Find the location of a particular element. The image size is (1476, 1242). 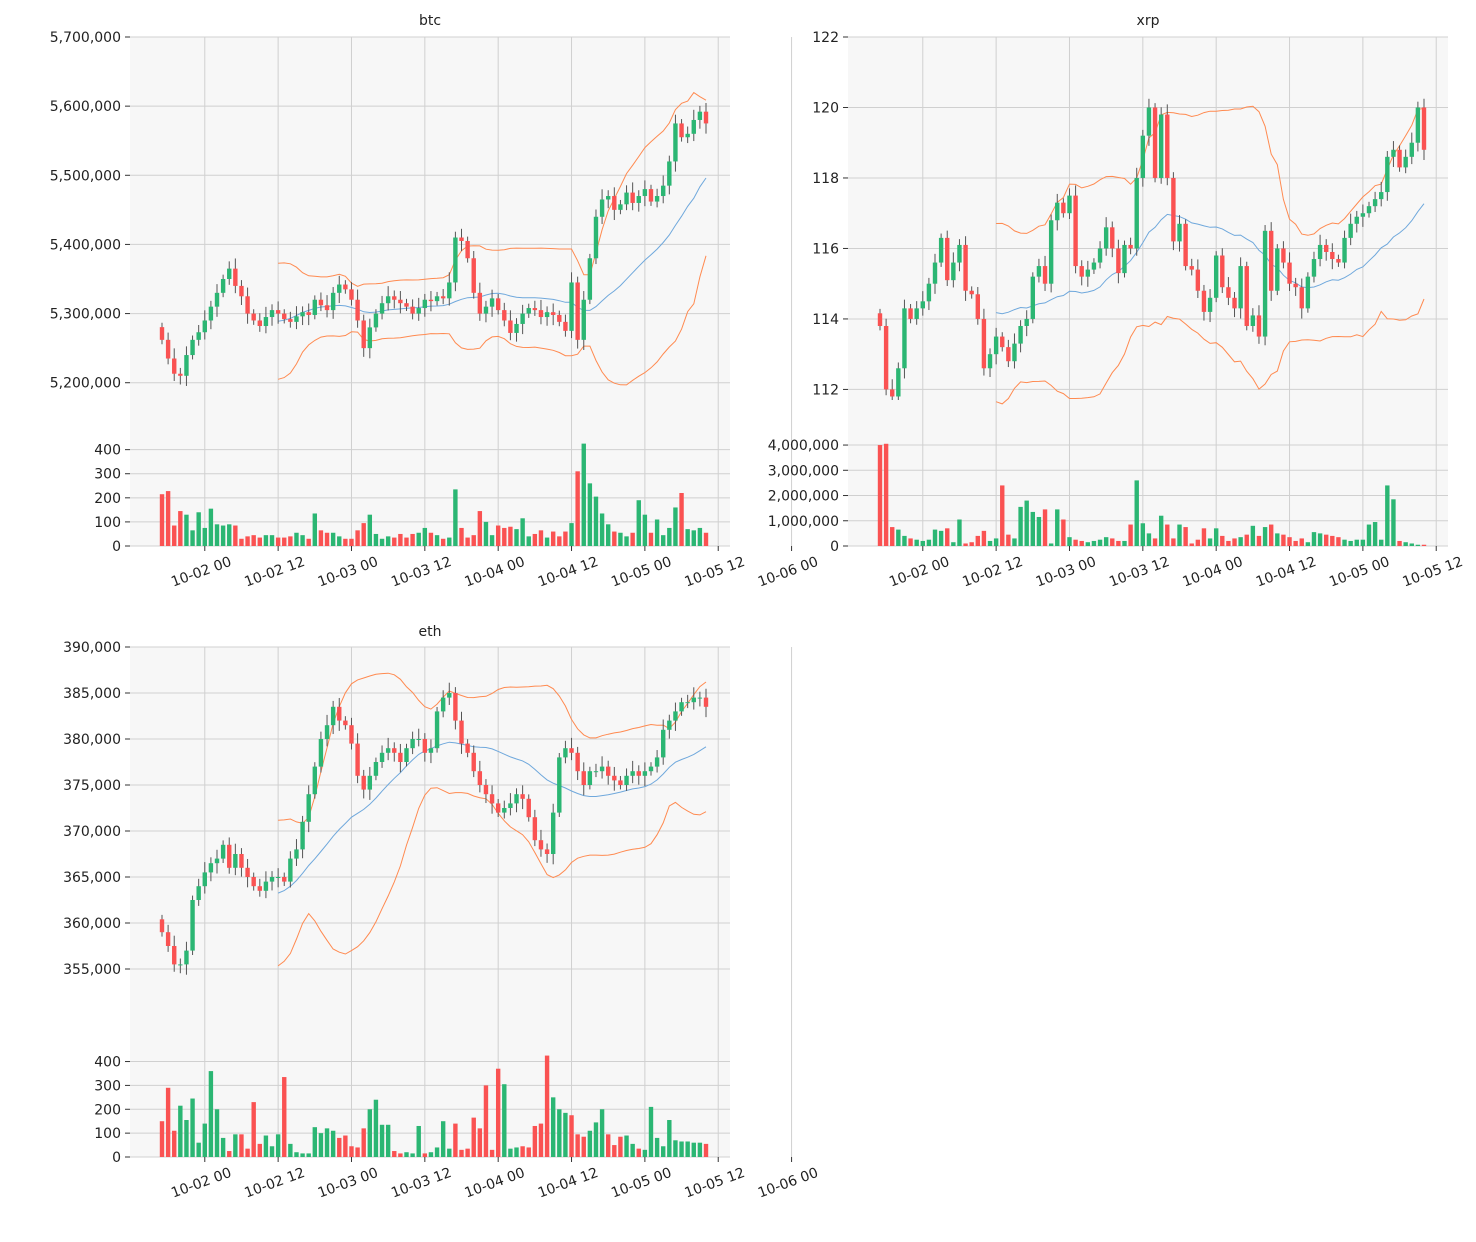

x-tick-label: 10-04 12 is located at coordinates (568, 572).